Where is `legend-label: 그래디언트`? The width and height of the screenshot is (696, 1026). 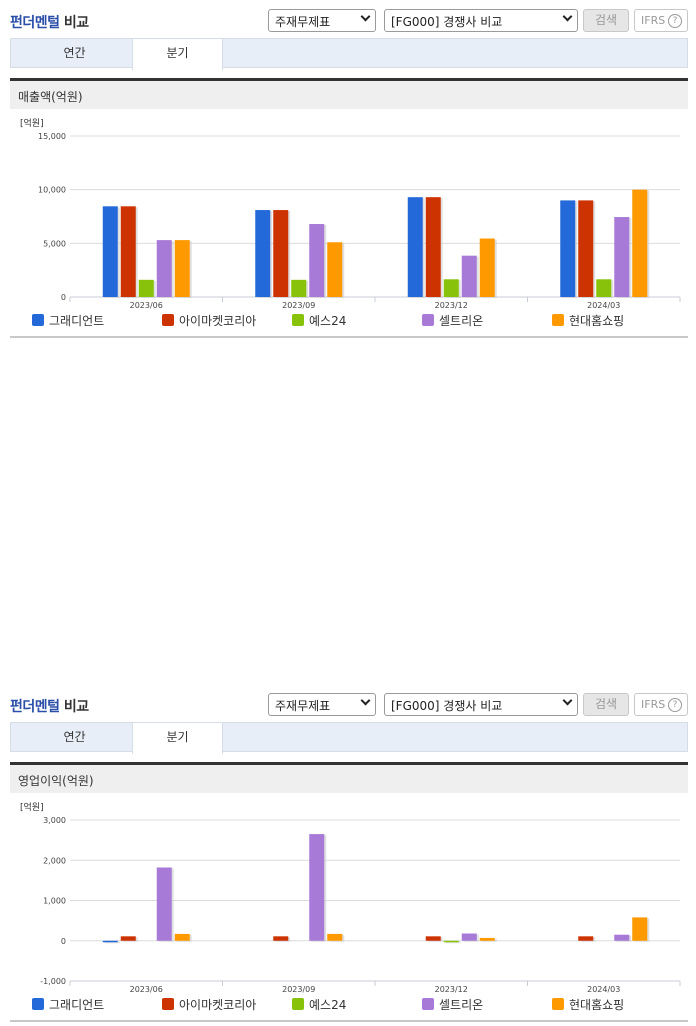 legend-label: 그래디언트 is located at coordinates (77, 1005).